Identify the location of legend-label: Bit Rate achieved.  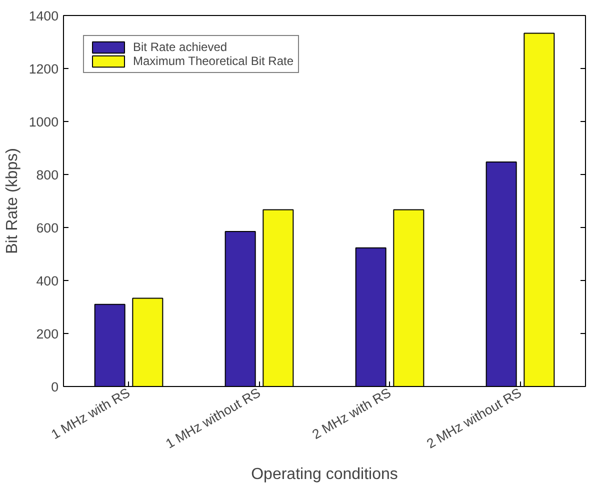
(180, 47).